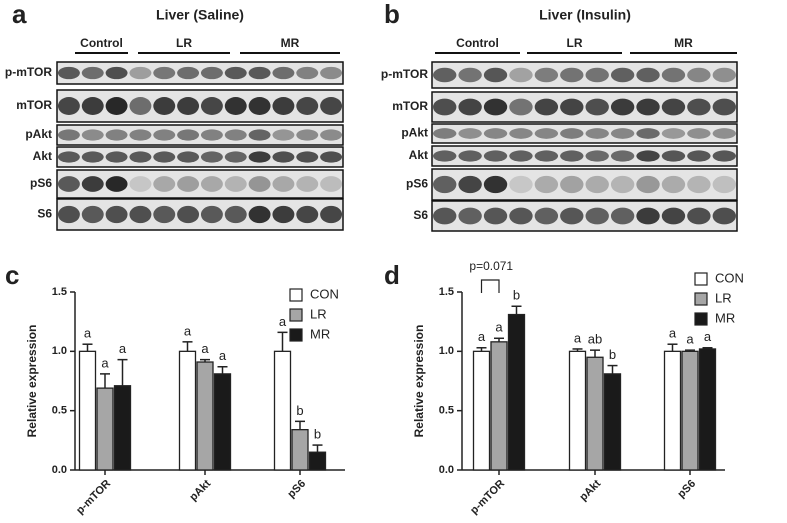 Image resolution: width=787 pixels, height=523 pixels. I want to click on y-tick-label: 1.5, so click(59, 292).